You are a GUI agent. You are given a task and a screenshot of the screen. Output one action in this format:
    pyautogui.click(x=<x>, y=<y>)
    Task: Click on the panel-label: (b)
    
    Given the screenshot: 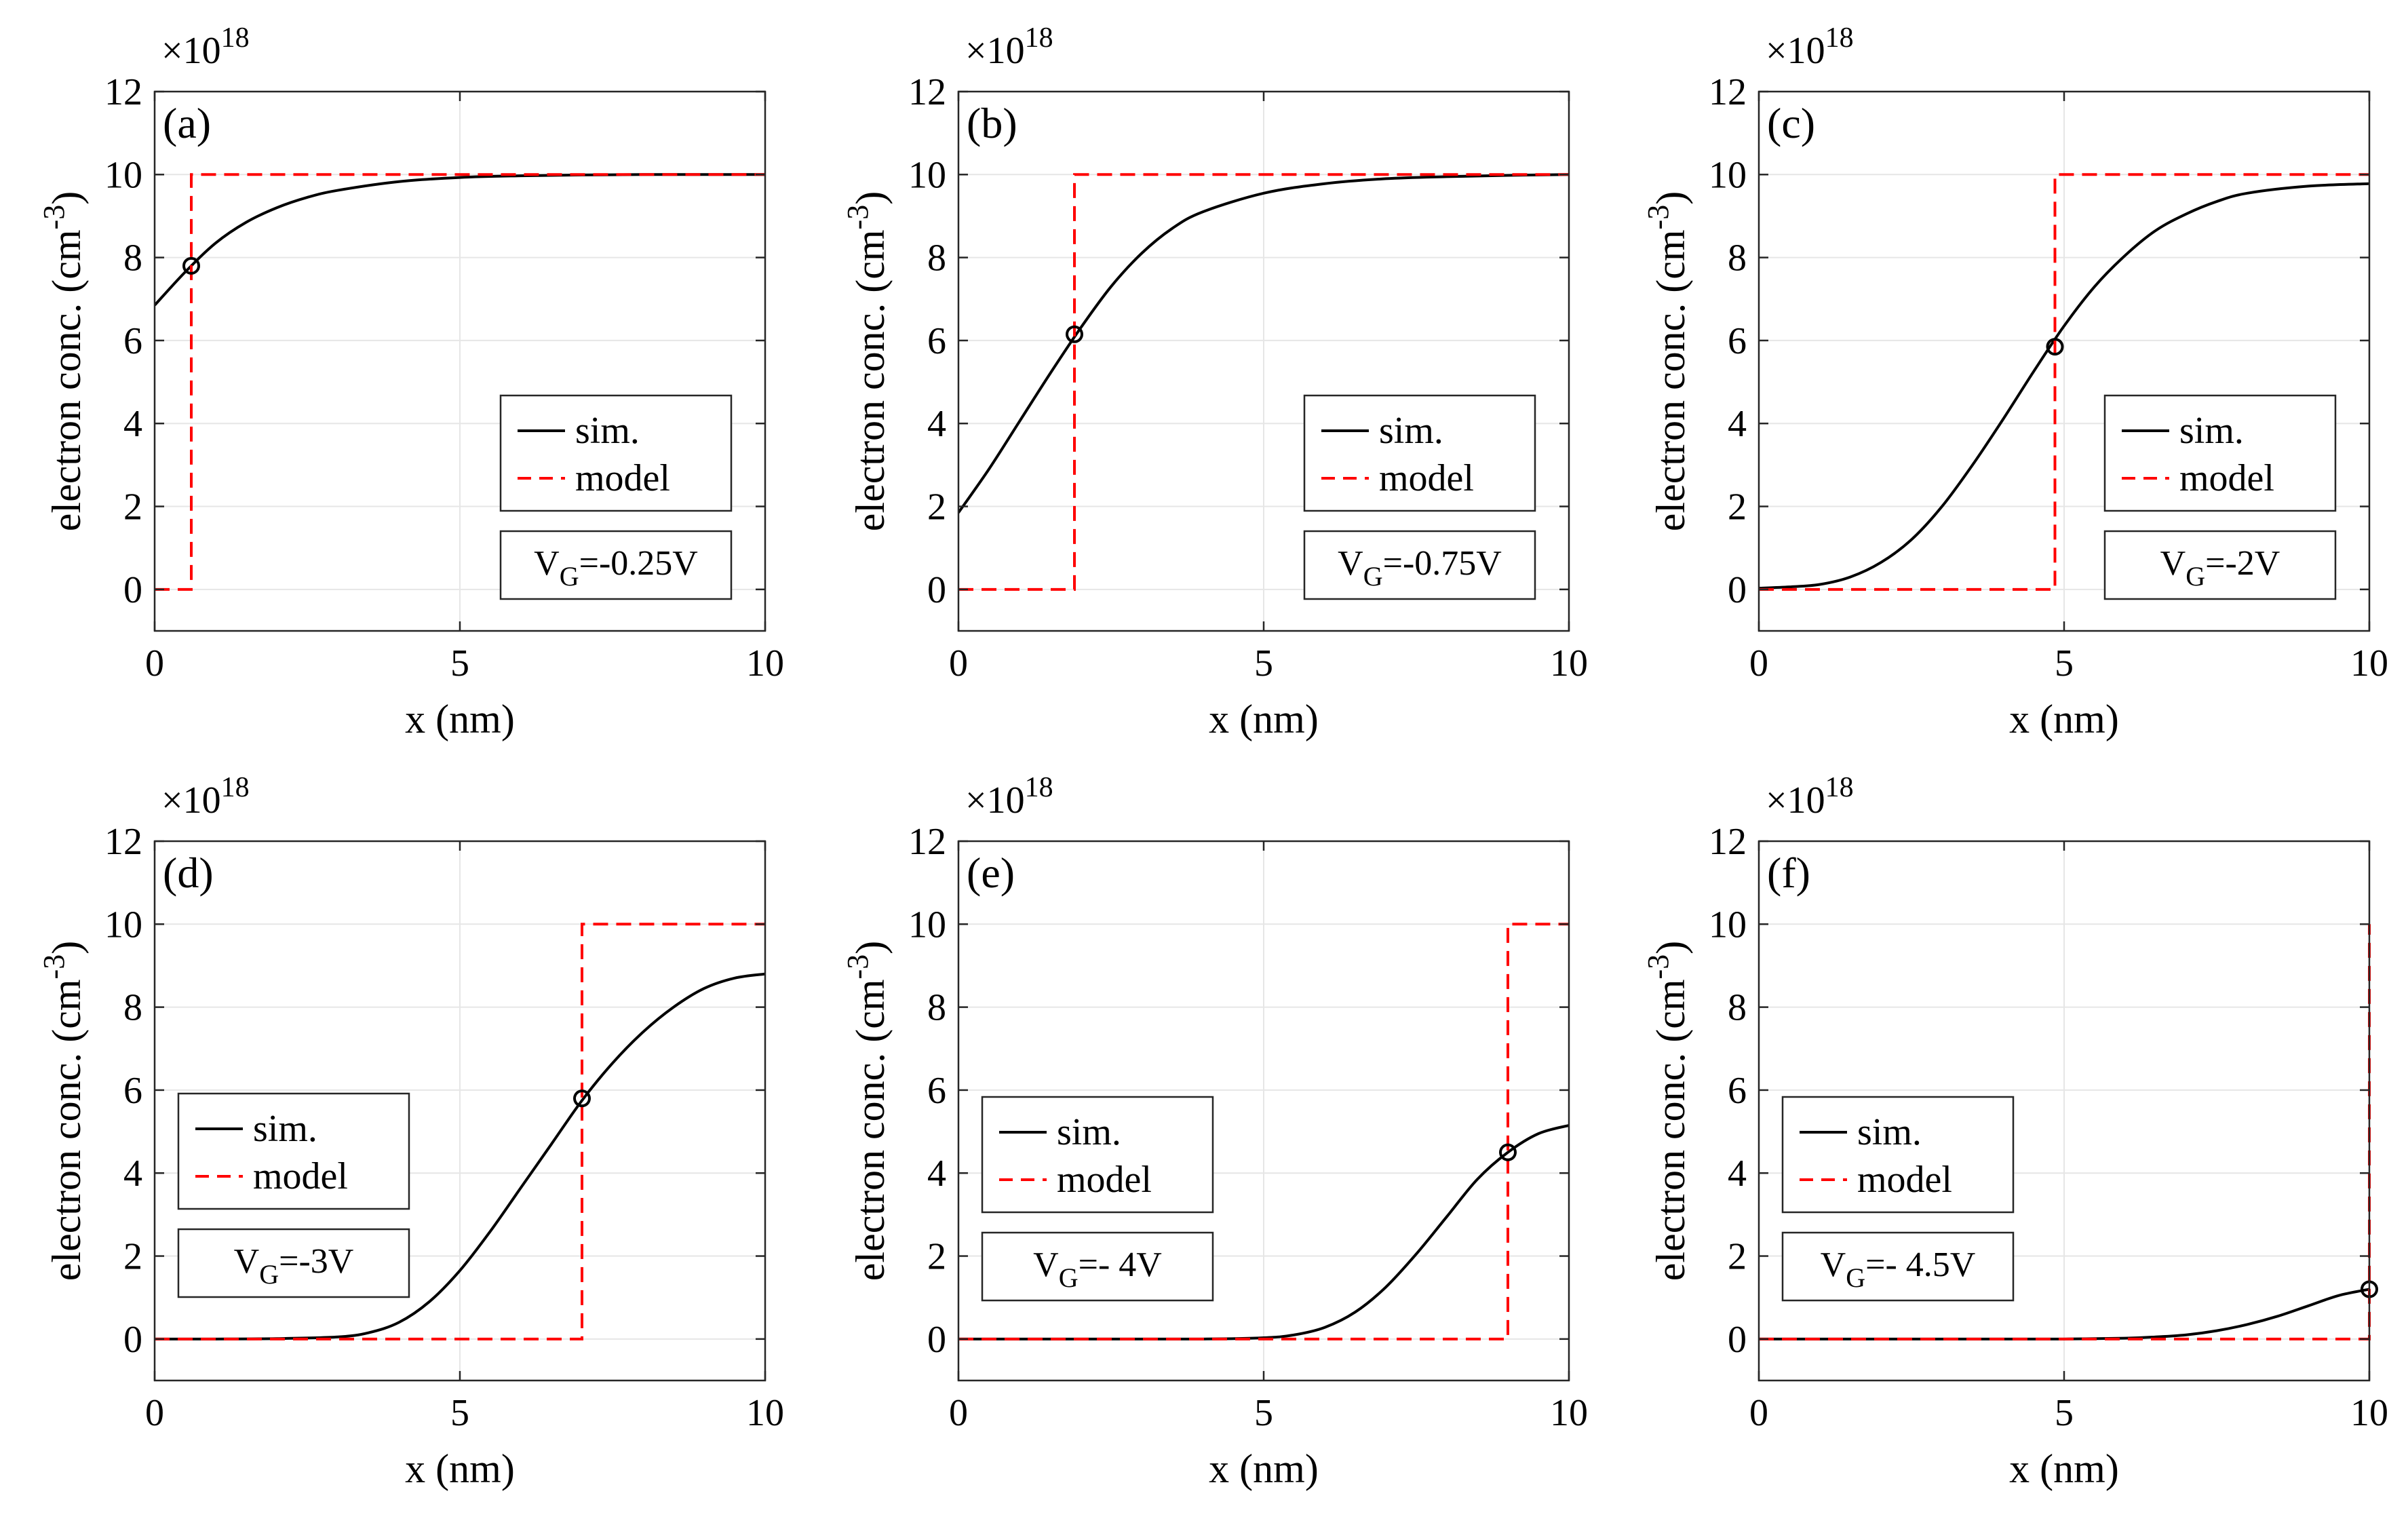 What is the action you would take?
    pyautogui.click(x=992, y=123)
    